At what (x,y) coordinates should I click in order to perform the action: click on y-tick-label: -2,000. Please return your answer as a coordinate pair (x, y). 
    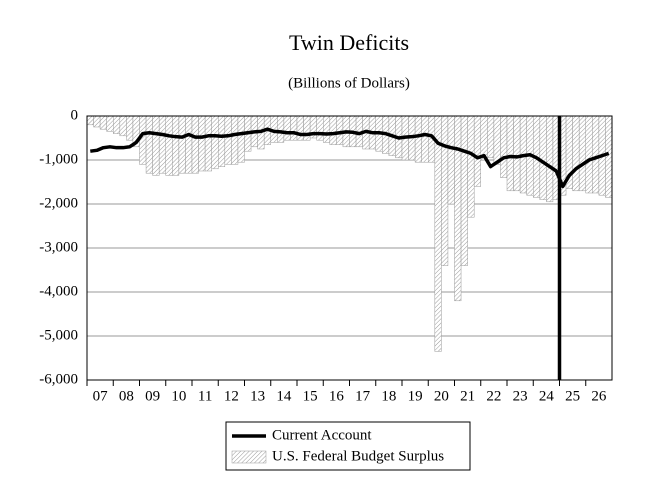
    Looking at the image, I should click on (58, 203).